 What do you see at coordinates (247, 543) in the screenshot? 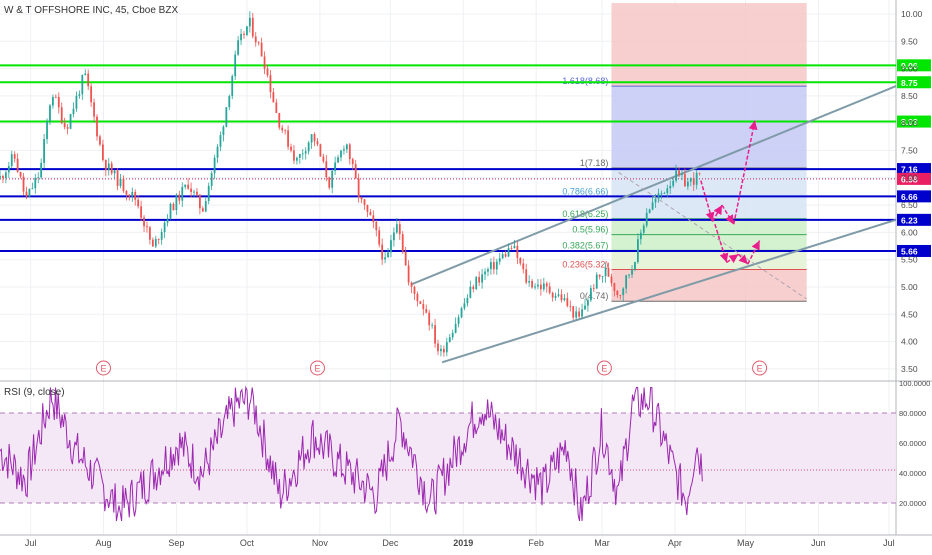
I see `time-axis-tick-label: Oct` at bounding box center [247, 543].